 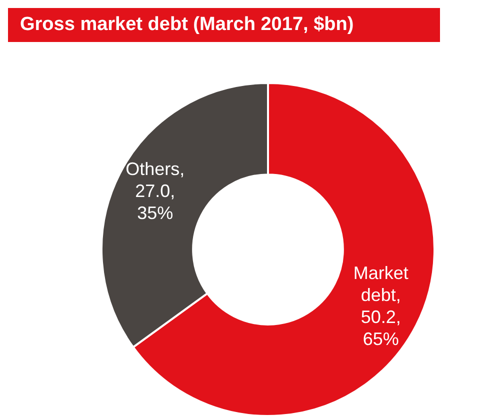 What do you see at coordinates (380, 306) in the screenshot?
I see `slice-label: Market debt, 50.2, 65%` at bounding box center [380, 306].